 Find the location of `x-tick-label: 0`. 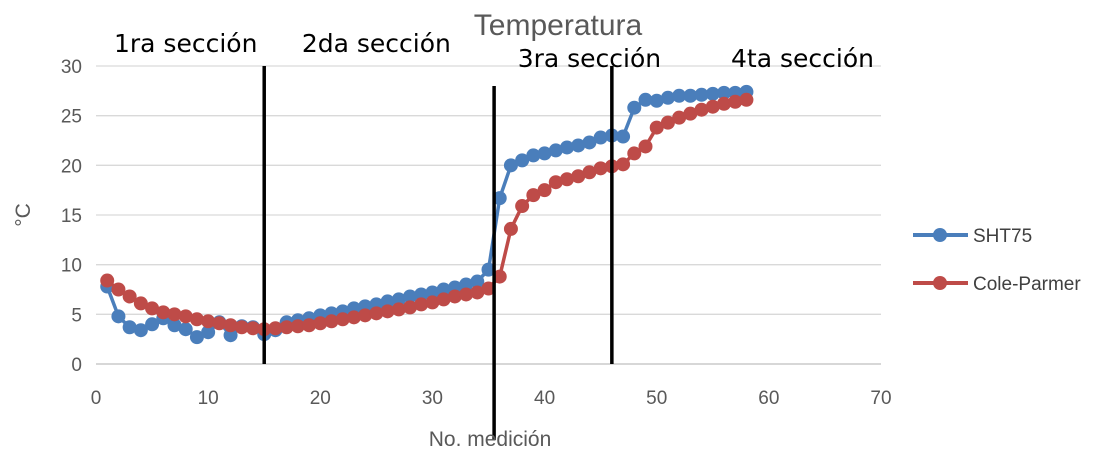

x-tick-label: 0 is located at coordinates (96, 398).